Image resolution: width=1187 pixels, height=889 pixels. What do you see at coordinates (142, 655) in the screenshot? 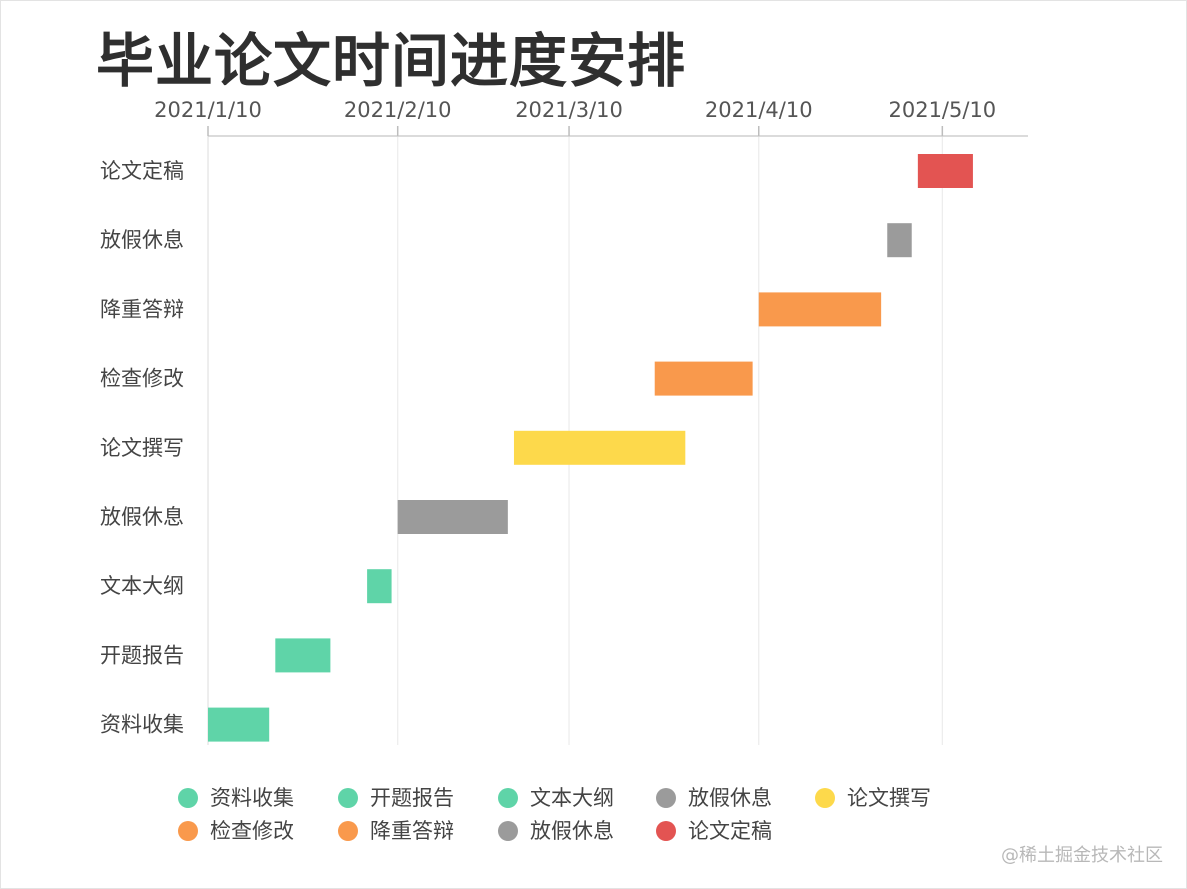
I see `category-label: 开题报告` at bounding box center [142, 655].